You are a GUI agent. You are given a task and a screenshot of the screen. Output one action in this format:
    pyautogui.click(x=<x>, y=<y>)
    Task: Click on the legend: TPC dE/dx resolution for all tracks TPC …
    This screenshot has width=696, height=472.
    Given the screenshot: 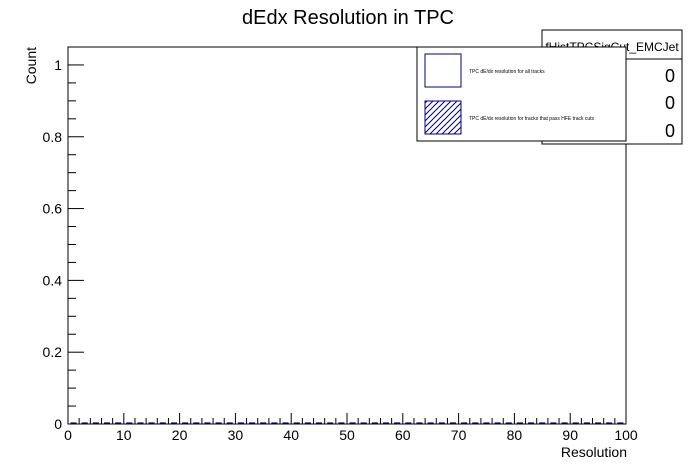 What is the action you would take?
    pyautogui.click(x=521, y=94)
    